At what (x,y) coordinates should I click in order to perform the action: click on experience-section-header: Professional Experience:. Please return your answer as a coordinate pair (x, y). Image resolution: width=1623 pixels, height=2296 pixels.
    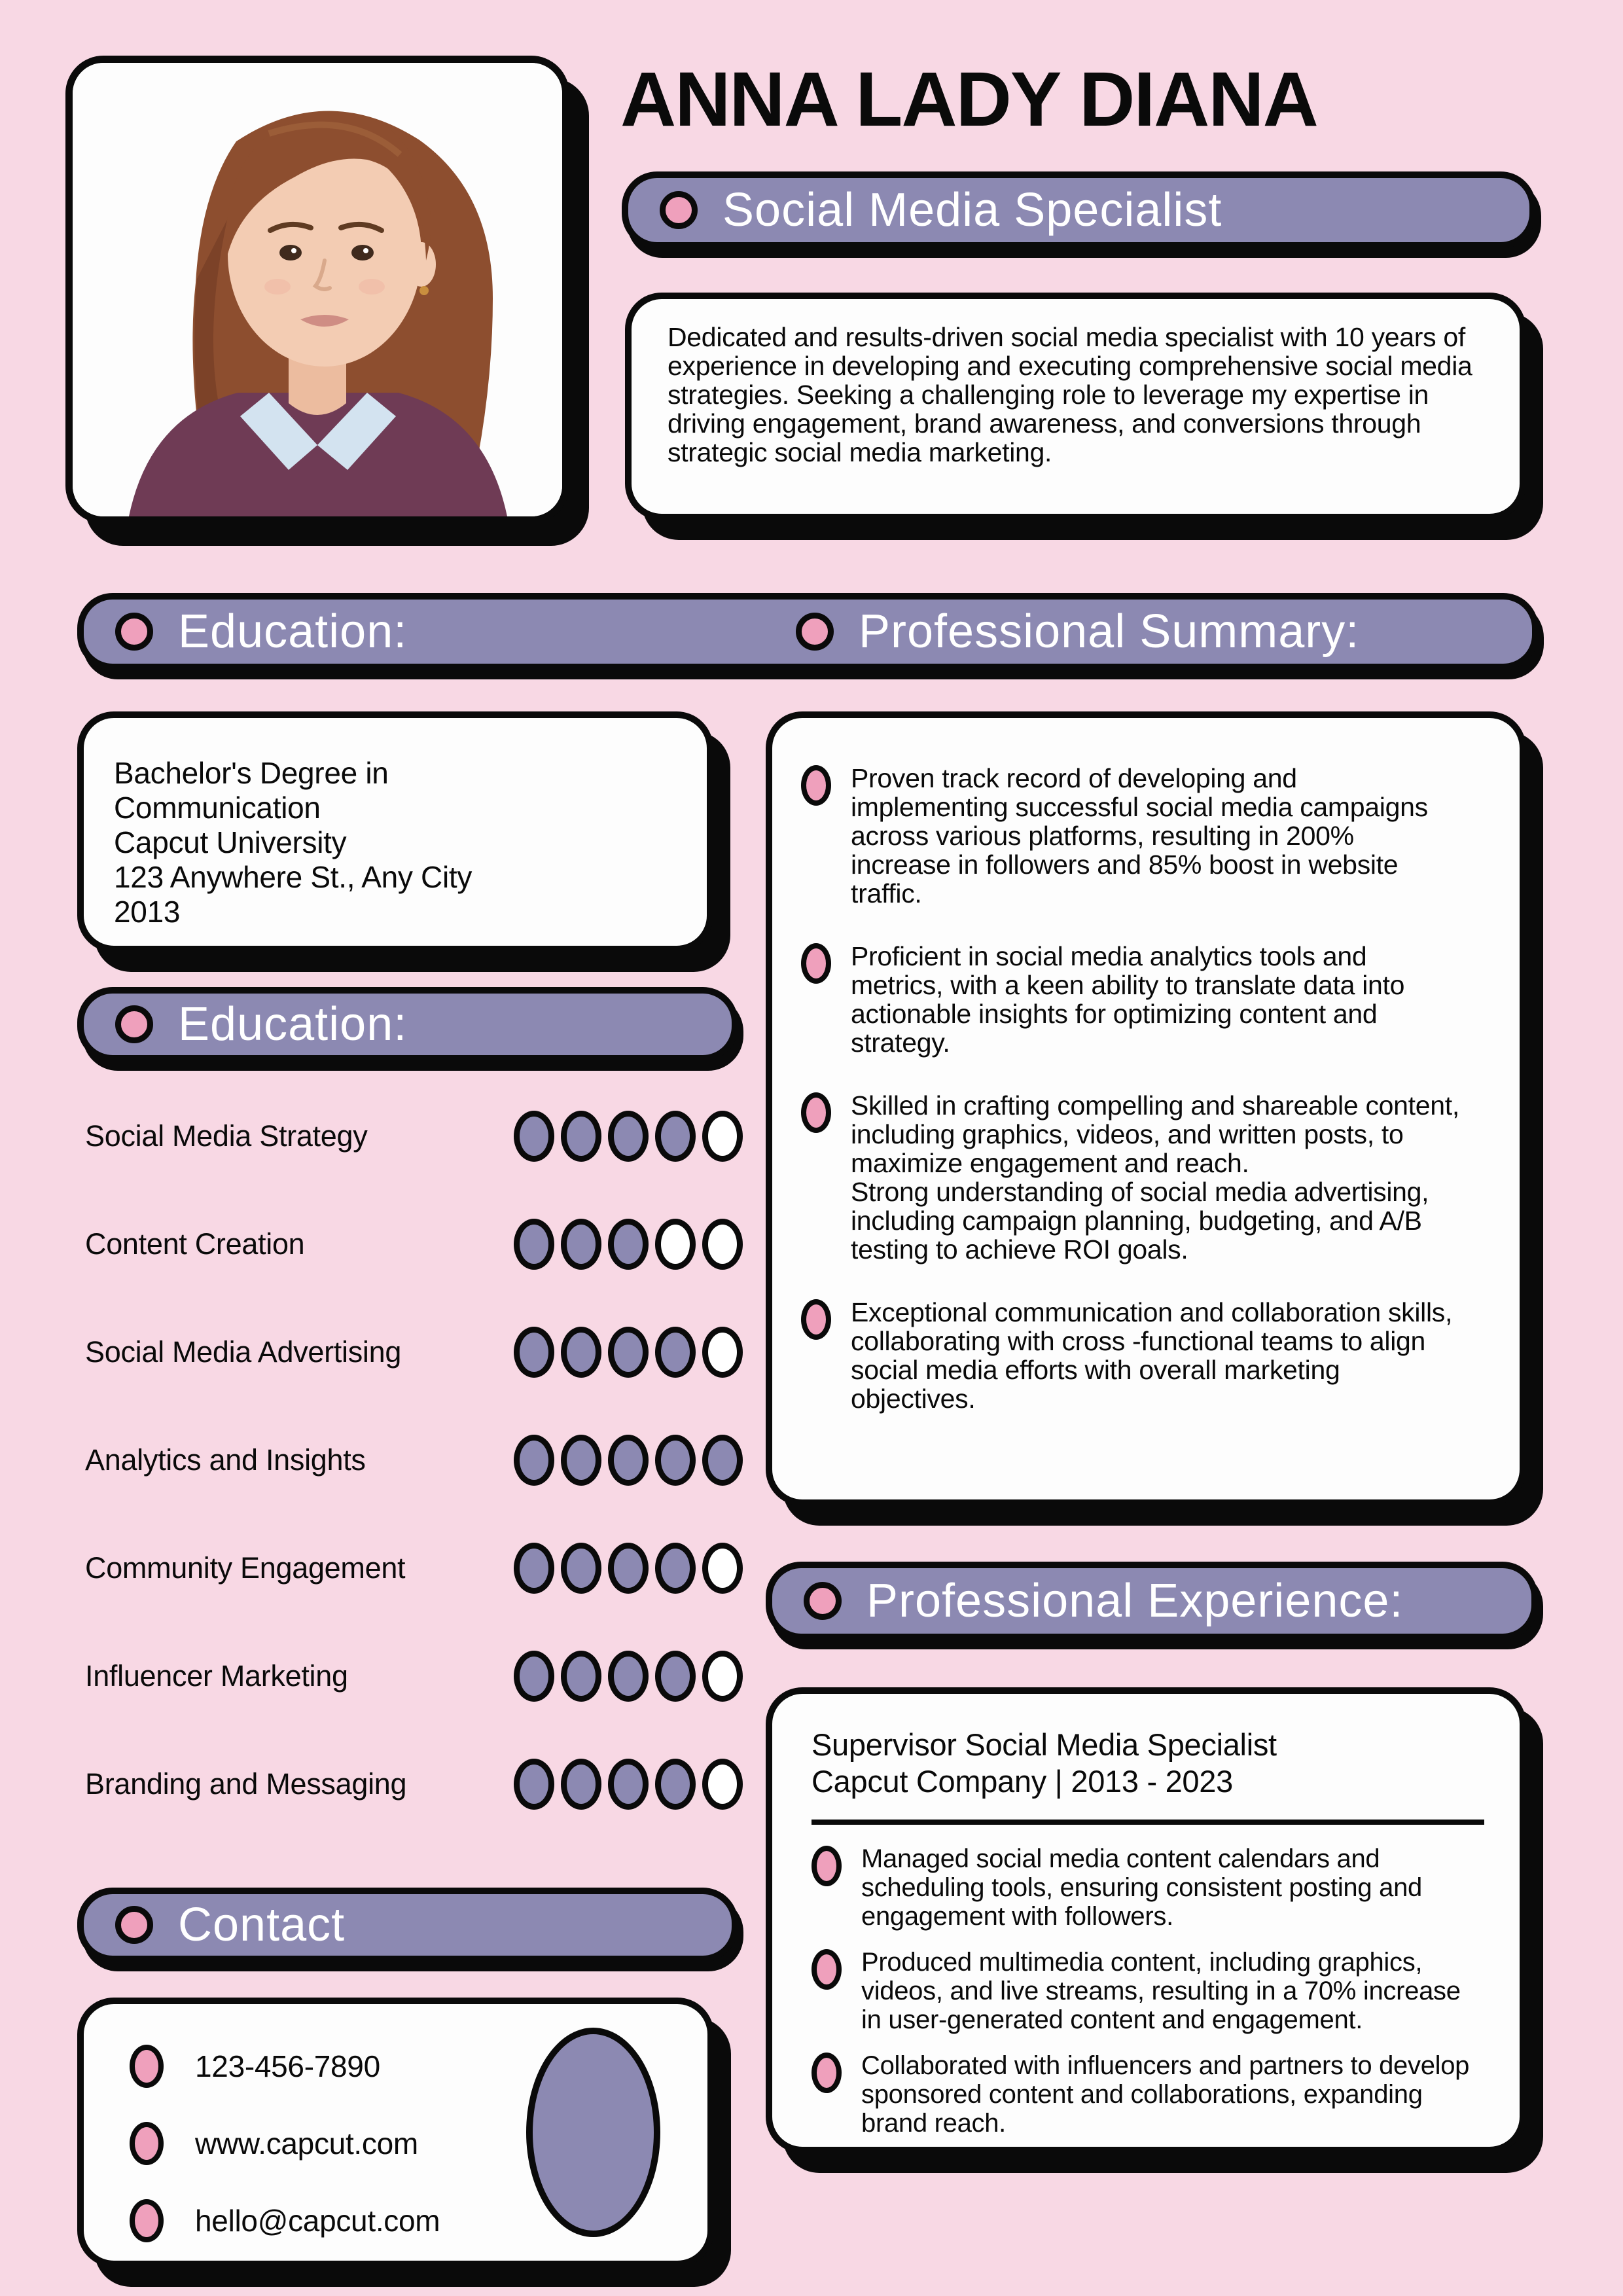
    Looking at the image, I should click on (1152, 1601).